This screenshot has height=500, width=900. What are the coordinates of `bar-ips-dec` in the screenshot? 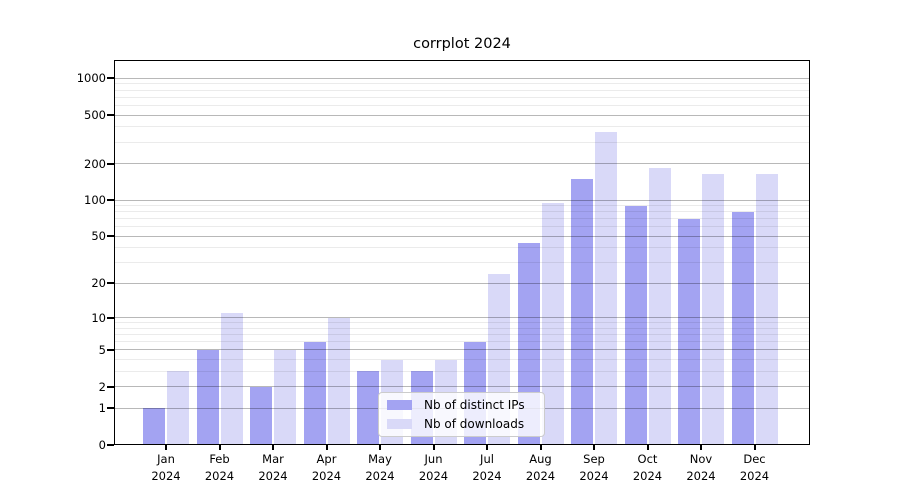 It's located at (742, 328).